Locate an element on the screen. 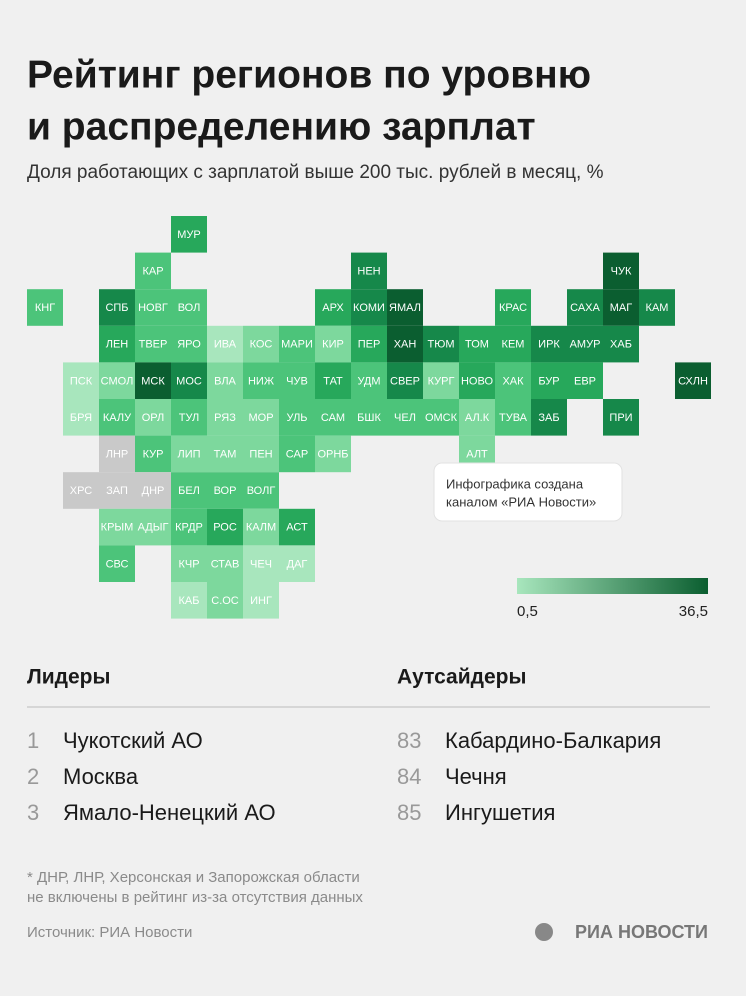 The height and width of the screenshot is (996, 746). region-label: ЯРО is located at coordinates (189, 345).